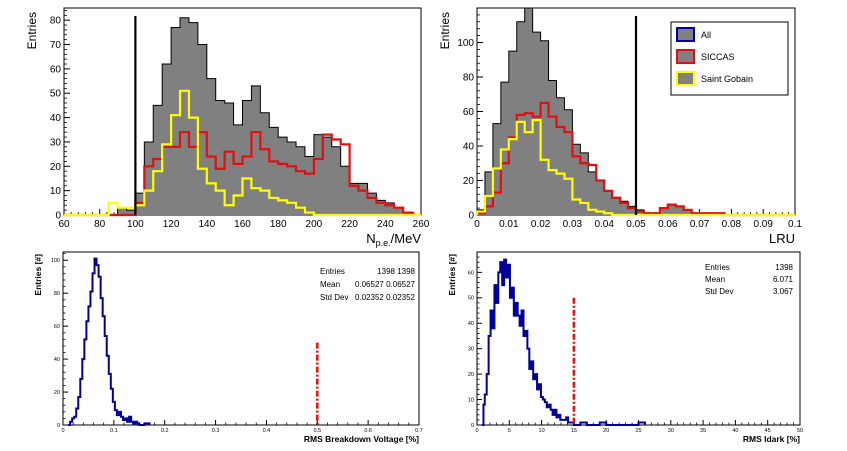 This screenshot has height=451, width=847. Describe the element at coordinates (606, 431) in the screenshot. I see `x-tick-label: 20` at that location.